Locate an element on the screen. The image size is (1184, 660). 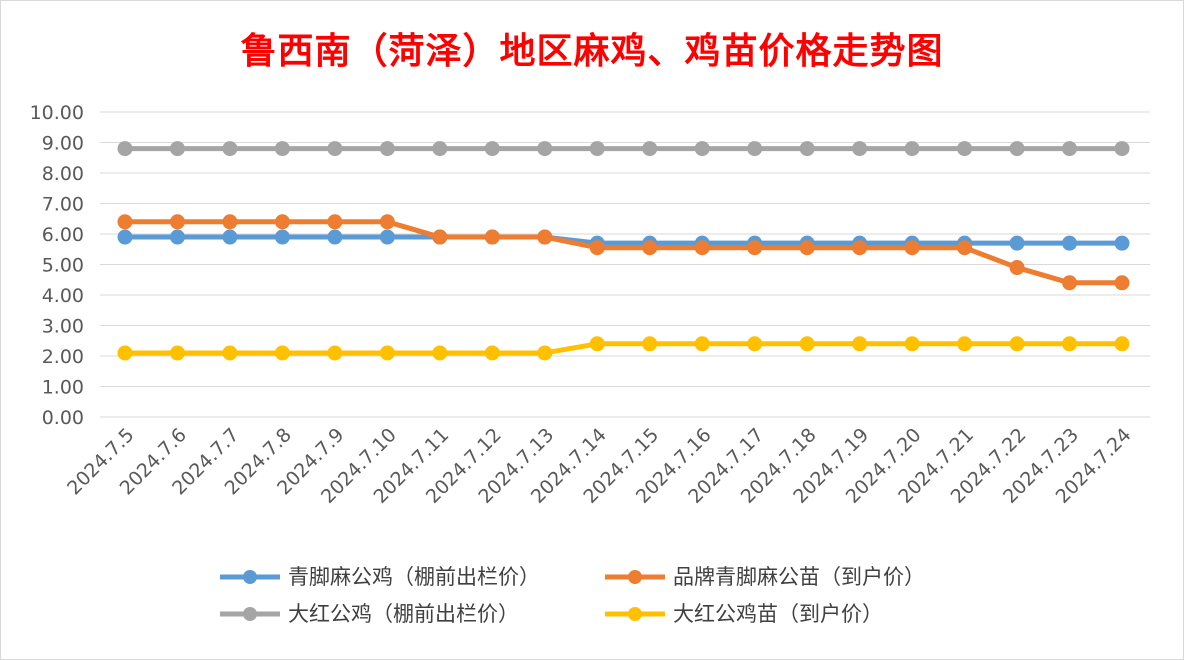
y-tick-label: 7.00 is located at coordinates (63, 205).